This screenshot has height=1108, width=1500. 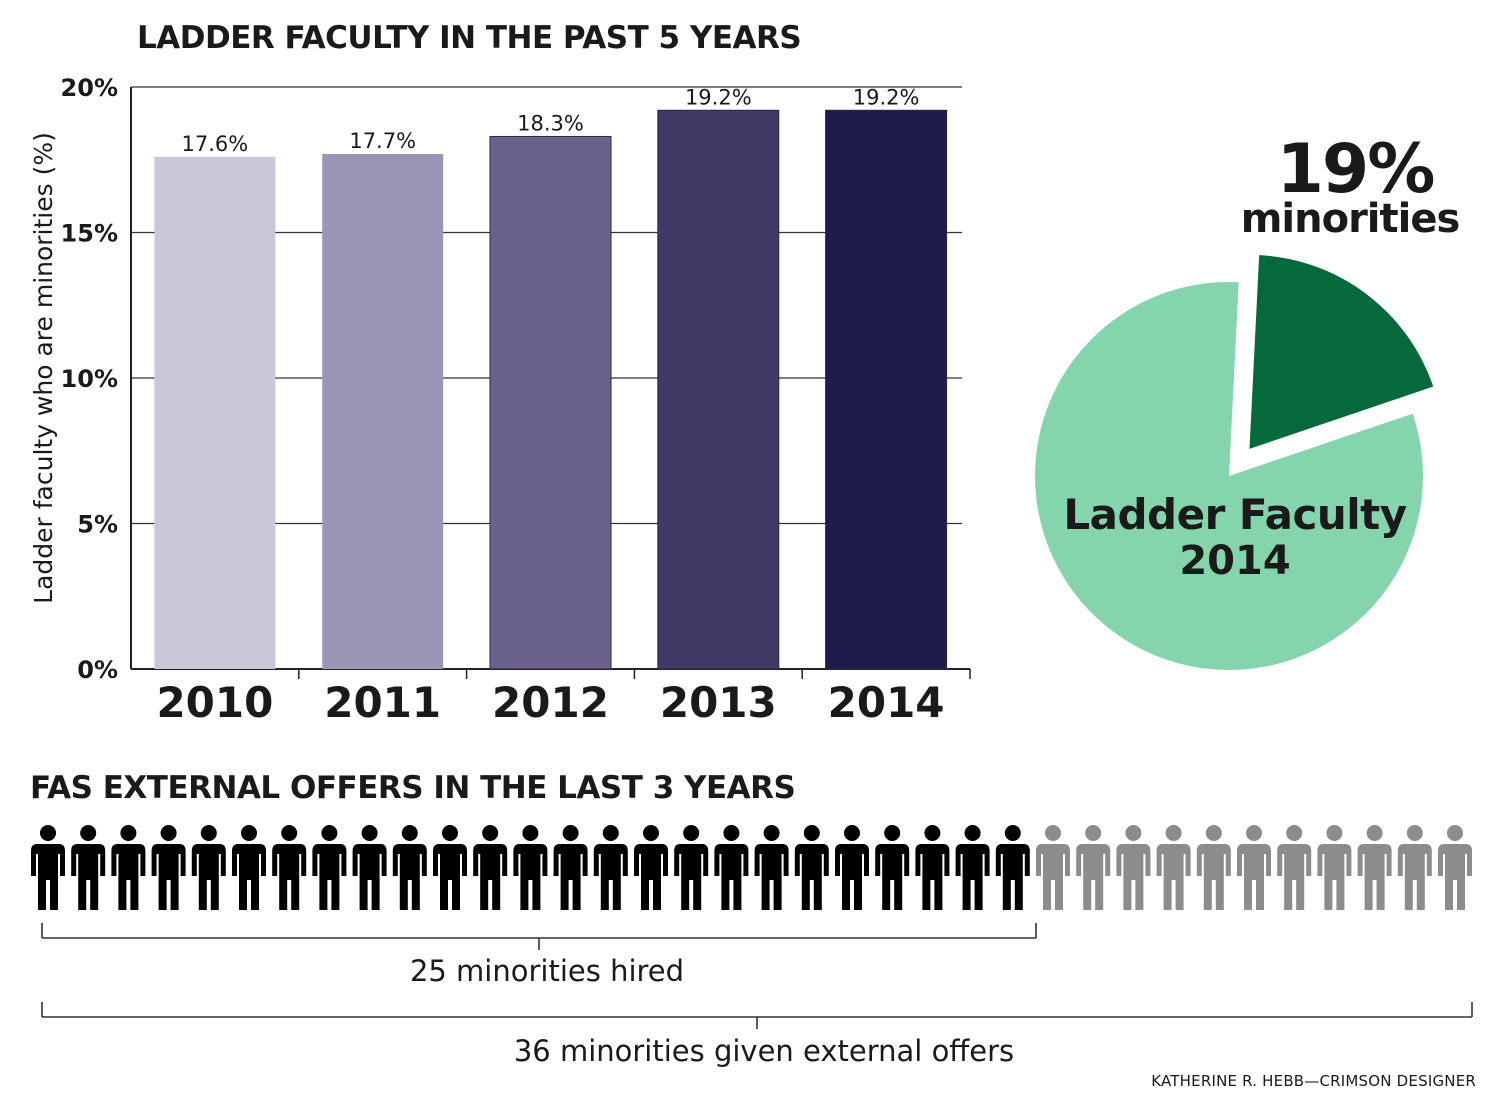 I want to click on bar-data-label: 18.3%, so click(x=550, y=123).